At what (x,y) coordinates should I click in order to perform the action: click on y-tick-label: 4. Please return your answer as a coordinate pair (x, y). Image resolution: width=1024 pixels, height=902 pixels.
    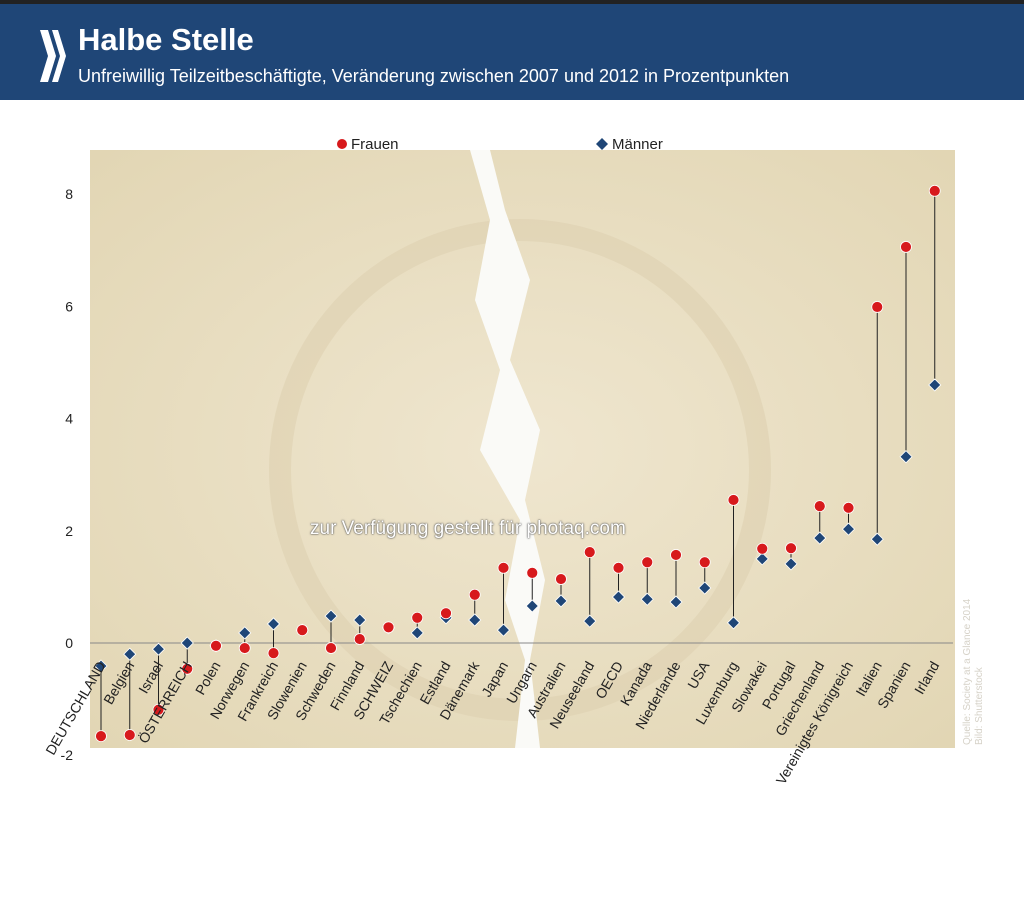
    Looking at the image, I should click on (69, 419).